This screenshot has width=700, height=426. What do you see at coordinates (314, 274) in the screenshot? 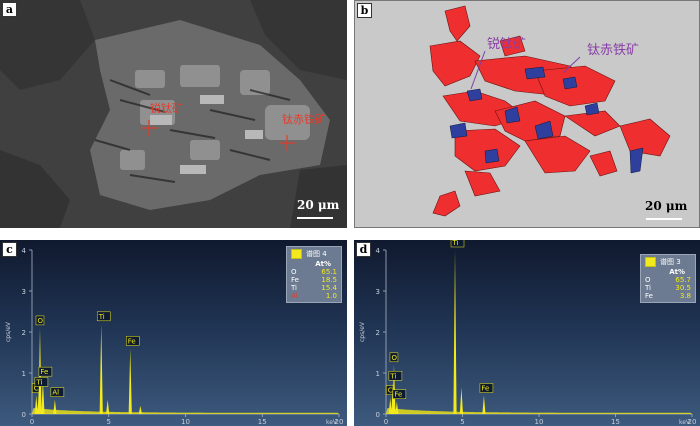
I see `legend-c: 谱图 4 At% O 65.1 Fe 18.5 Ti 15.4 Al 1.0` at bounding box center [314, 274].